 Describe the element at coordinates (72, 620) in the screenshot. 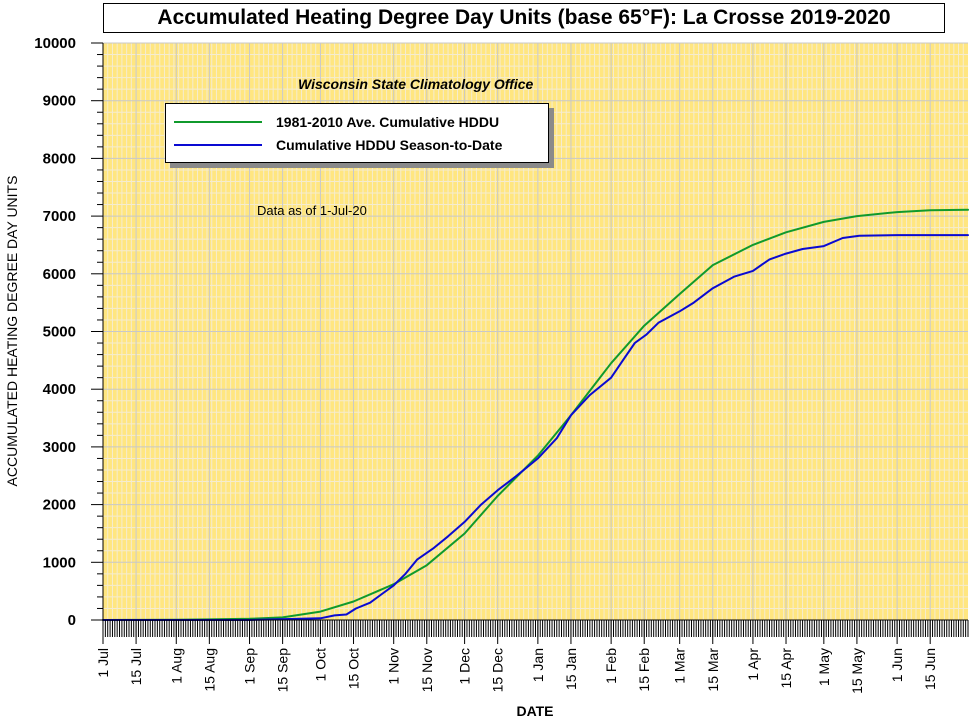

I see `y-tick-label: 0` at that location.